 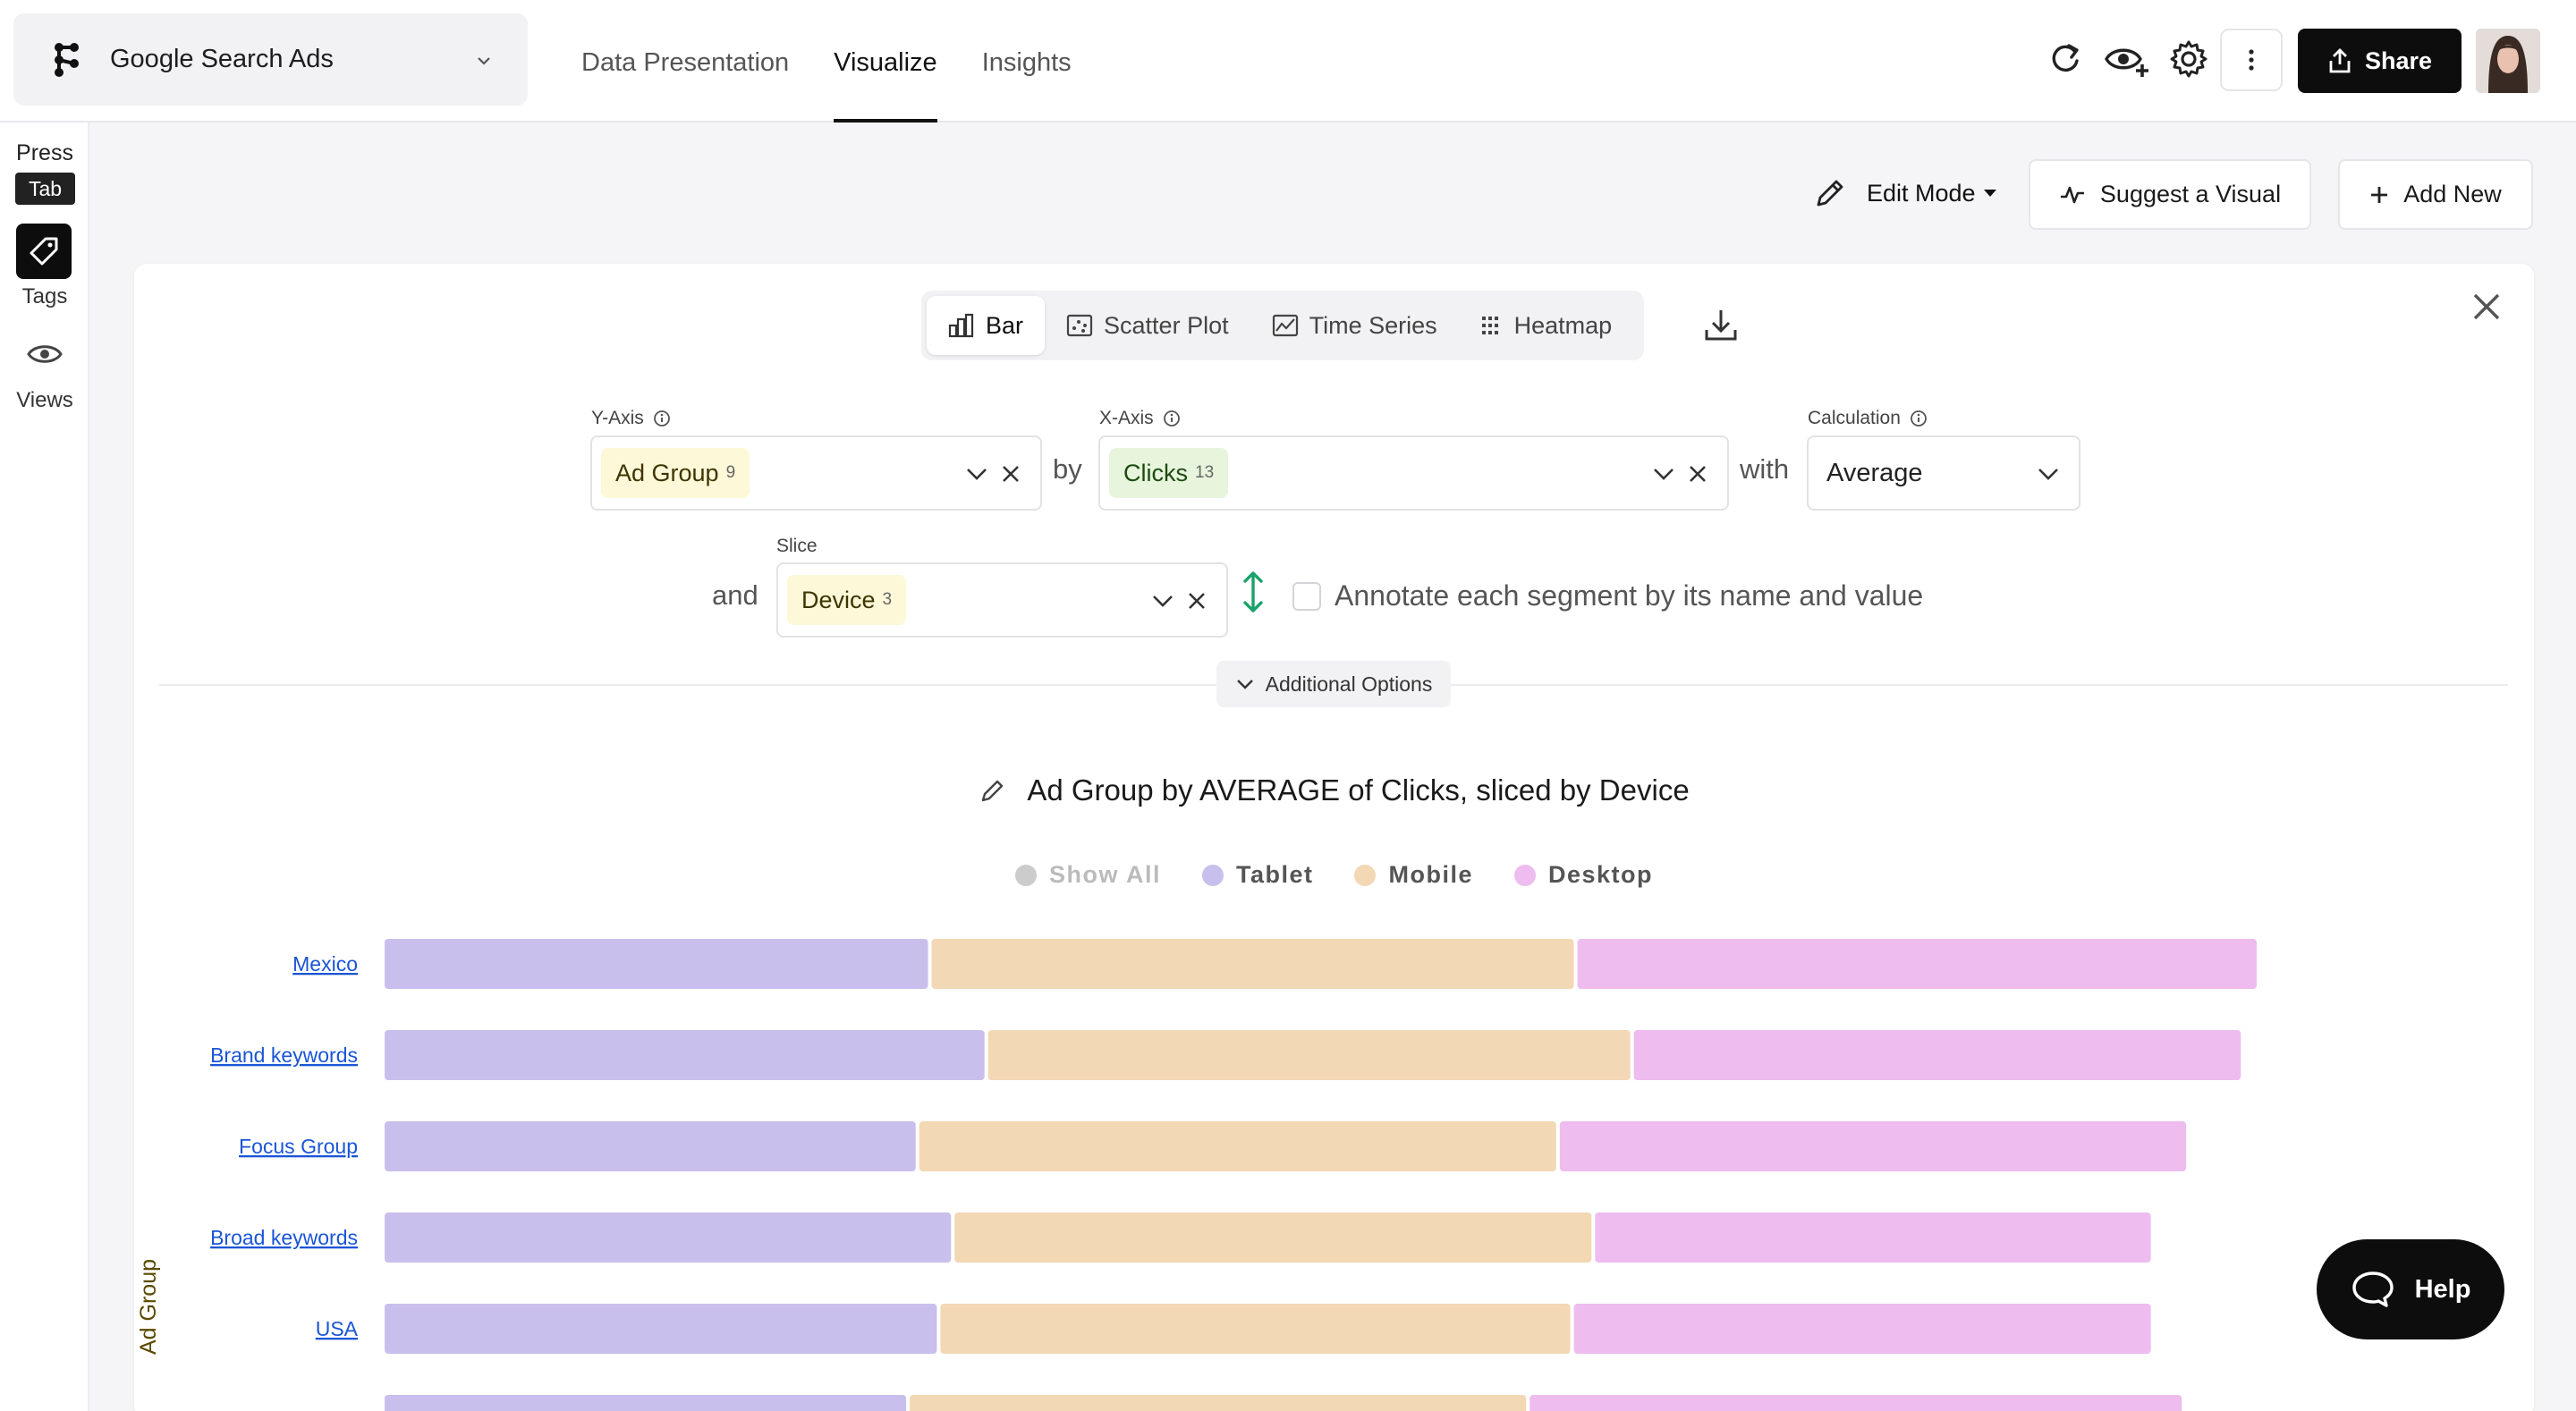 I want to click on y-axis-select: Ad Group 9, so click(x=816, y=473).